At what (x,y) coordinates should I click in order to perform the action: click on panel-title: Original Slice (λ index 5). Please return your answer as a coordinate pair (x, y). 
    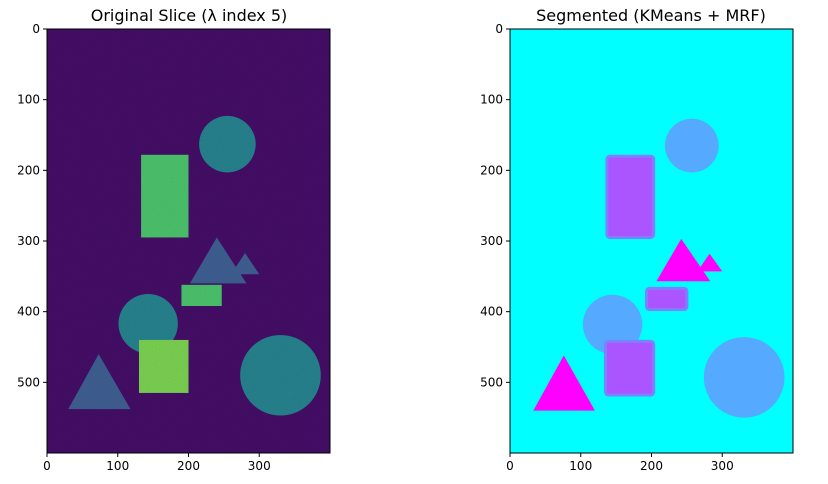
    Looking at the image, I should click on (189, 15).